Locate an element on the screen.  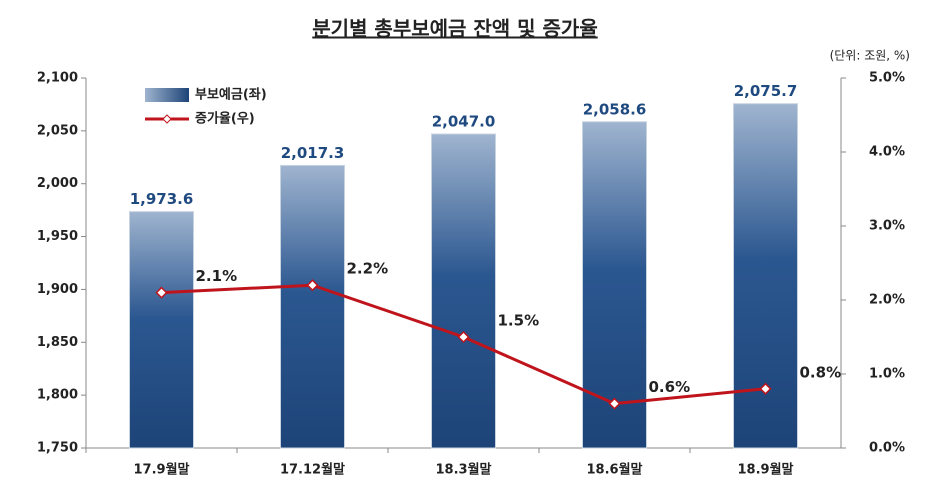
bar-value-label: 2,075.7 is located at coordinates (766, 91).